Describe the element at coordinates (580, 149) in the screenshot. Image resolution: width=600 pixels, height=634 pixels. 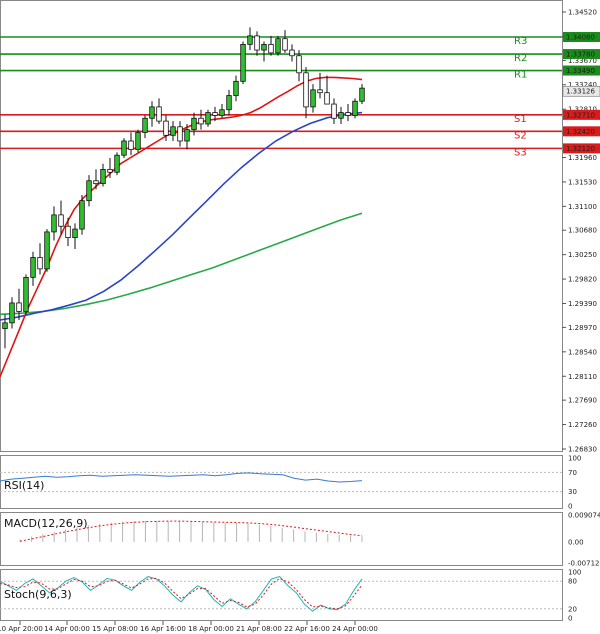
I see `level-price-text: 1.32120` at that location.